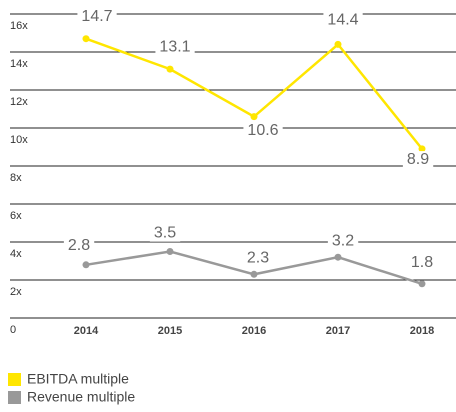  What do you see at coordinates (254, 331) in the screenshot?
I see `x-tick-label: 2016` at bounding box center [254, 331].